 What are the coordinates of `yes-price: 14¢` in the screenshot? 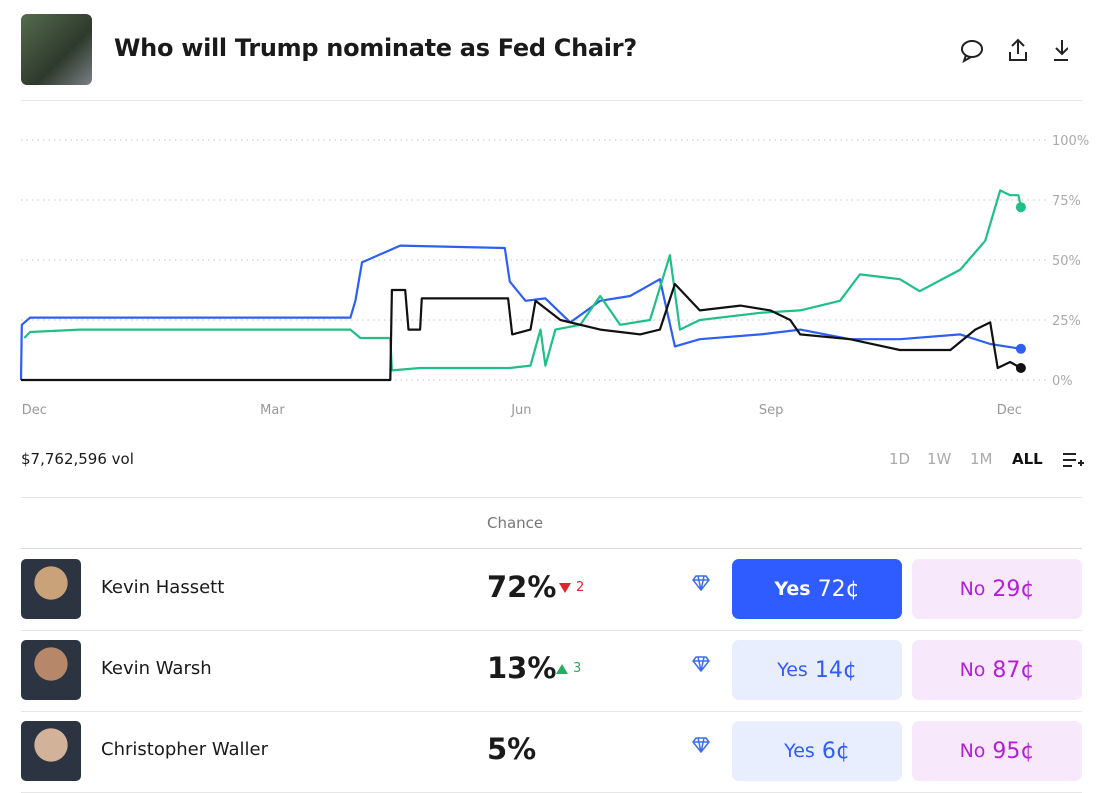 It's located at (835, 670).